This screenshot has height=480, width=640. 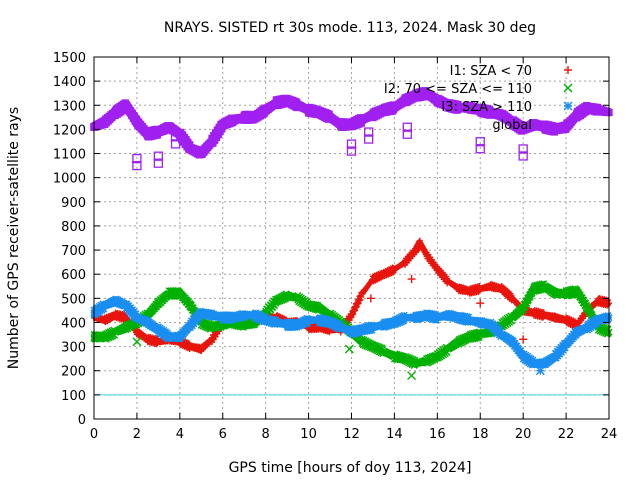 I want to click on x-tick-label: 22, so click(x=566, y=434).